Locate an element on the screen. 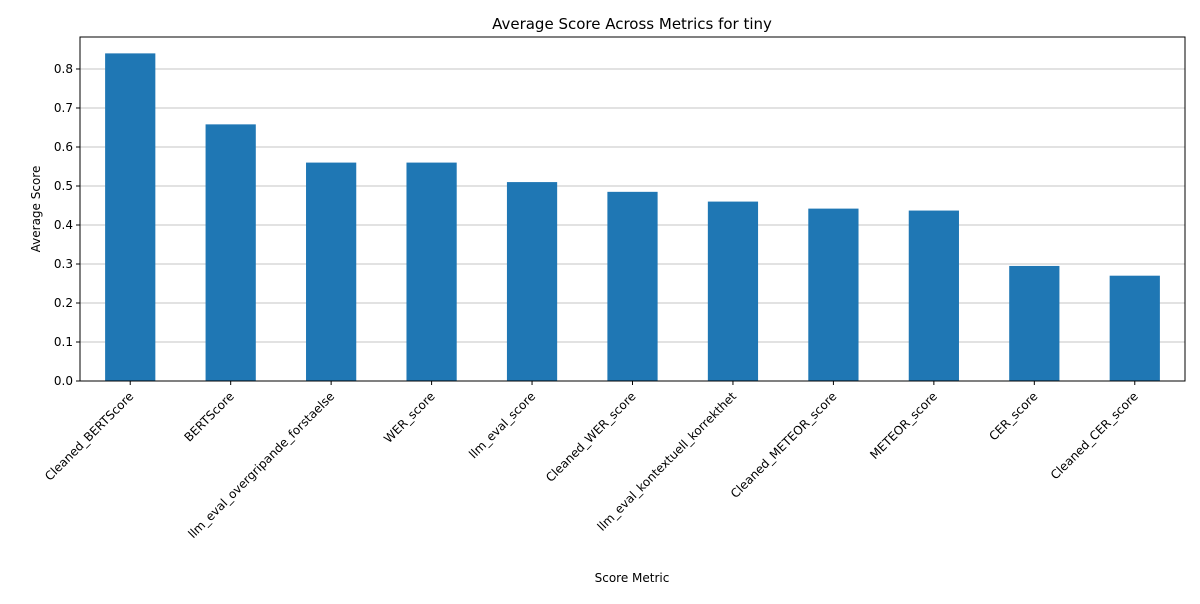 This screenshot has width=1200, height=604. y-tick-label: 0.0 is located at coordinates (63, 381).